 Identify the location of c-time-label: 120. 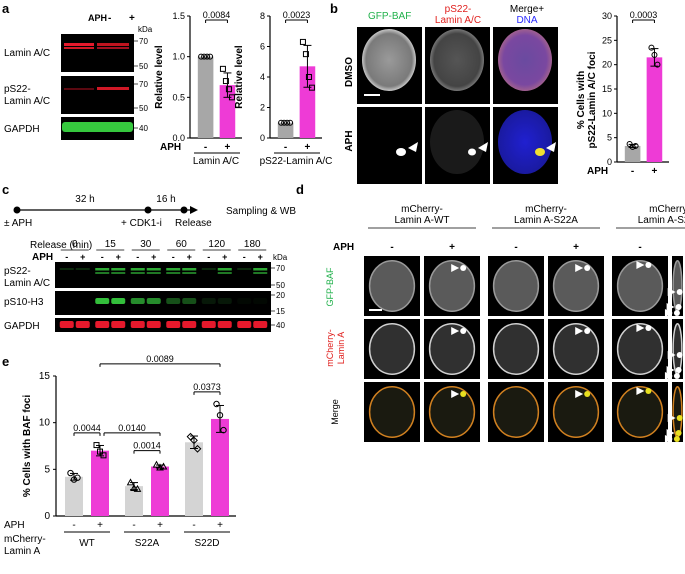
(216, 244).